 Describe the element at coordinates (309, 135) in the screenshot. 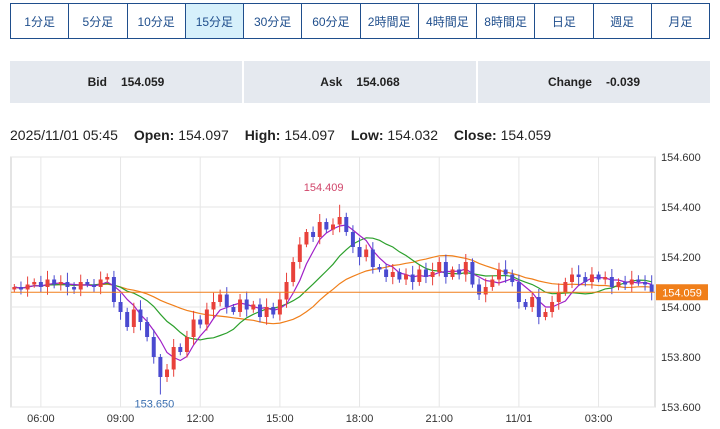

I see `high-value: 154.097` at that location.